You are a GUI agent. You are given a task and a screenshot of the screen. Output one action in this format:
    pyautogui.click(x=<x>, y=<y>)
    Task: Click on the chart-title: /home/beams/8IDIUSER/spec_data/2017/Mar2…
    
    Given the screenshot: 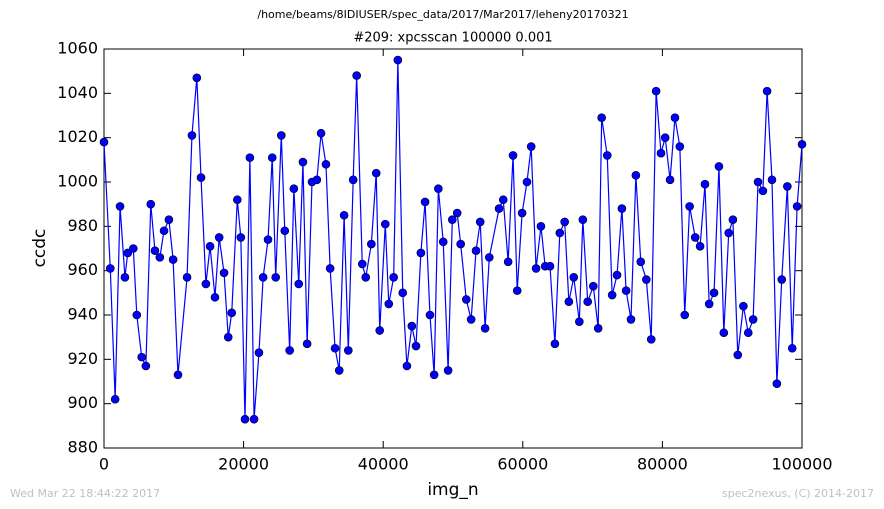 What is the action you would take?
    pyautogui.click(x=442, y=14)
    